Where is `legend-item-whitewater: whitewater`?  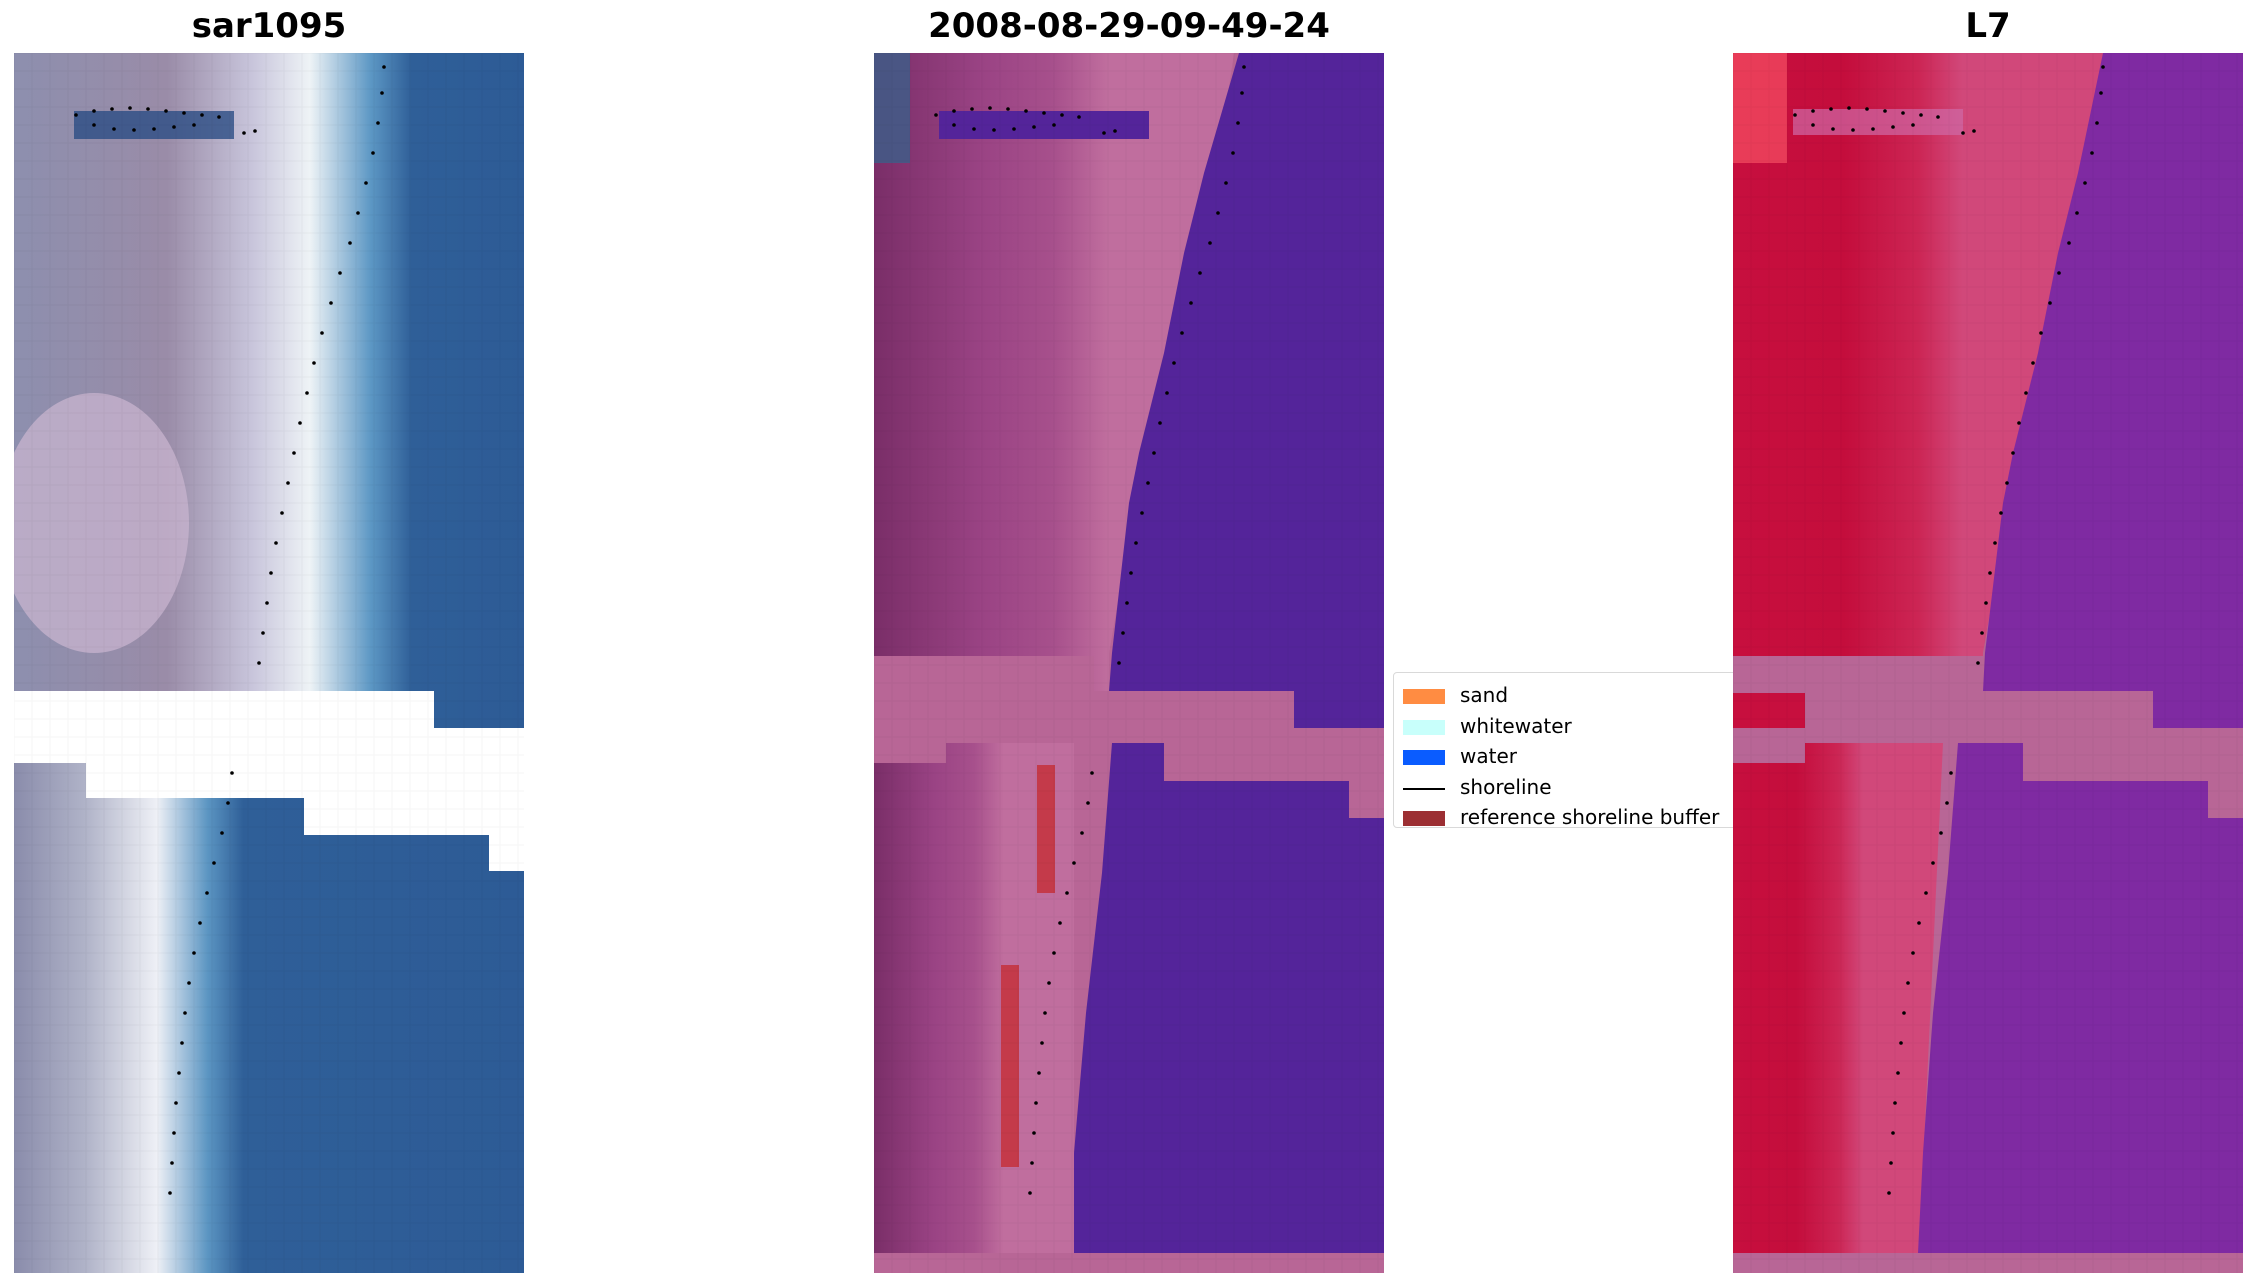 legend-item-whitewater: whitewater is located at coordinates (1566, 727).